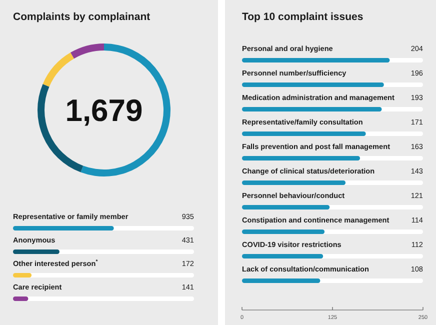 The height and width of the screenshot is (325, 436). What do you see at coordinates (303, 17) in the screenshot?
I see `chart-title: Top 10 complaint issues` at bounding box center [303, 17].